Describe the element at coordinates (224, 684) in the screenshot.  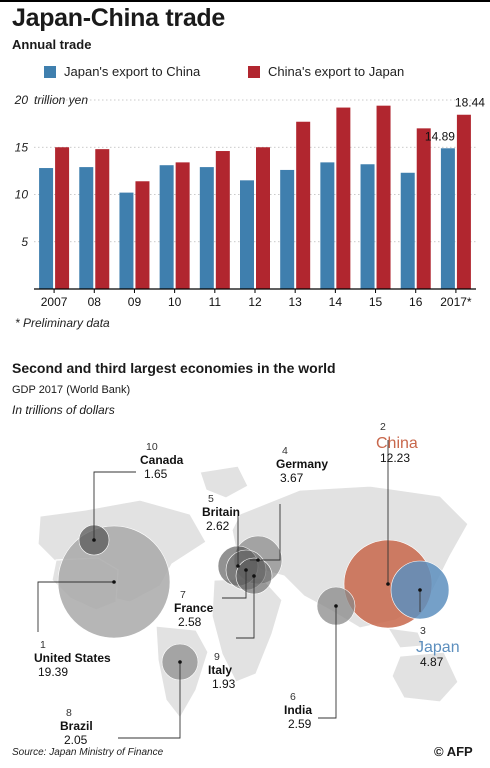
I see `gdp-value: 1.93` at that location.